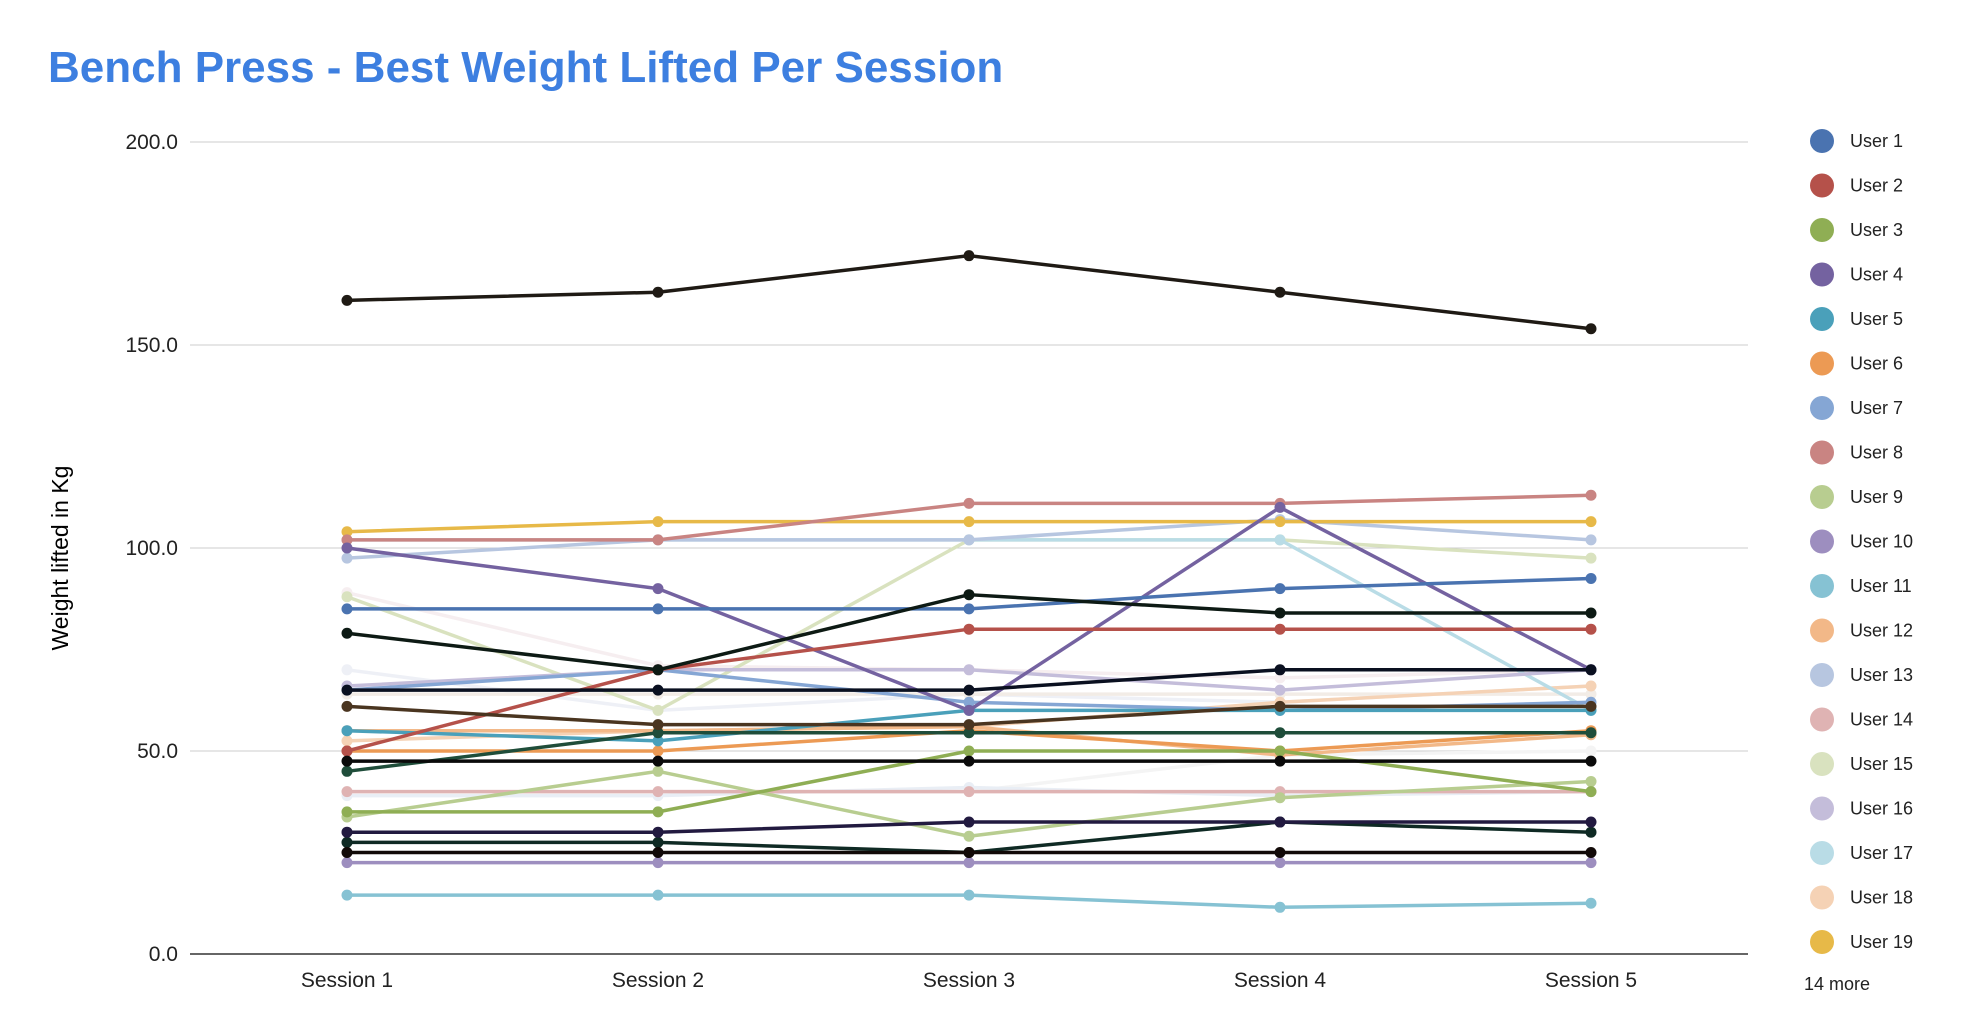 The image size is (1962, 1028). What do you see at coordinates (1861, 942) in the screenshot?
I see `legend-item: User 19` at bounding box center [1861, 942].